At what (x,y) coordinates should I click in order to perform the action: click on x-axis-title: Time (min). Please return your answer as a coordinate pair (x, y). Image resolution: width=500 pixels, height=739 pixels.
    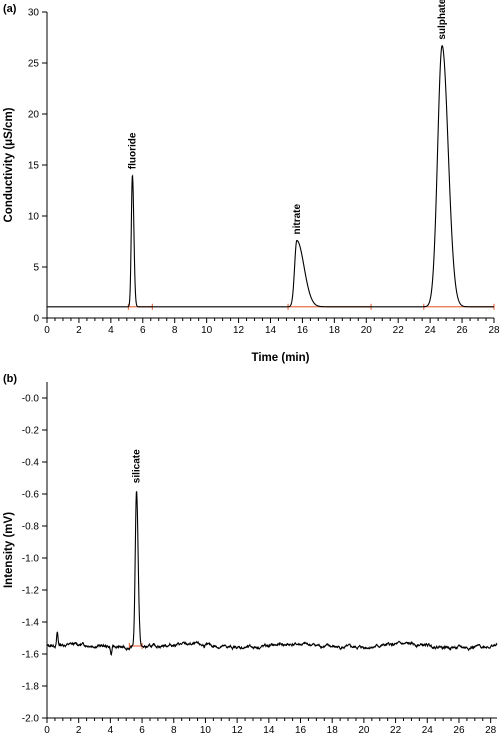
    Looking at the image, I should click on (281, 358).